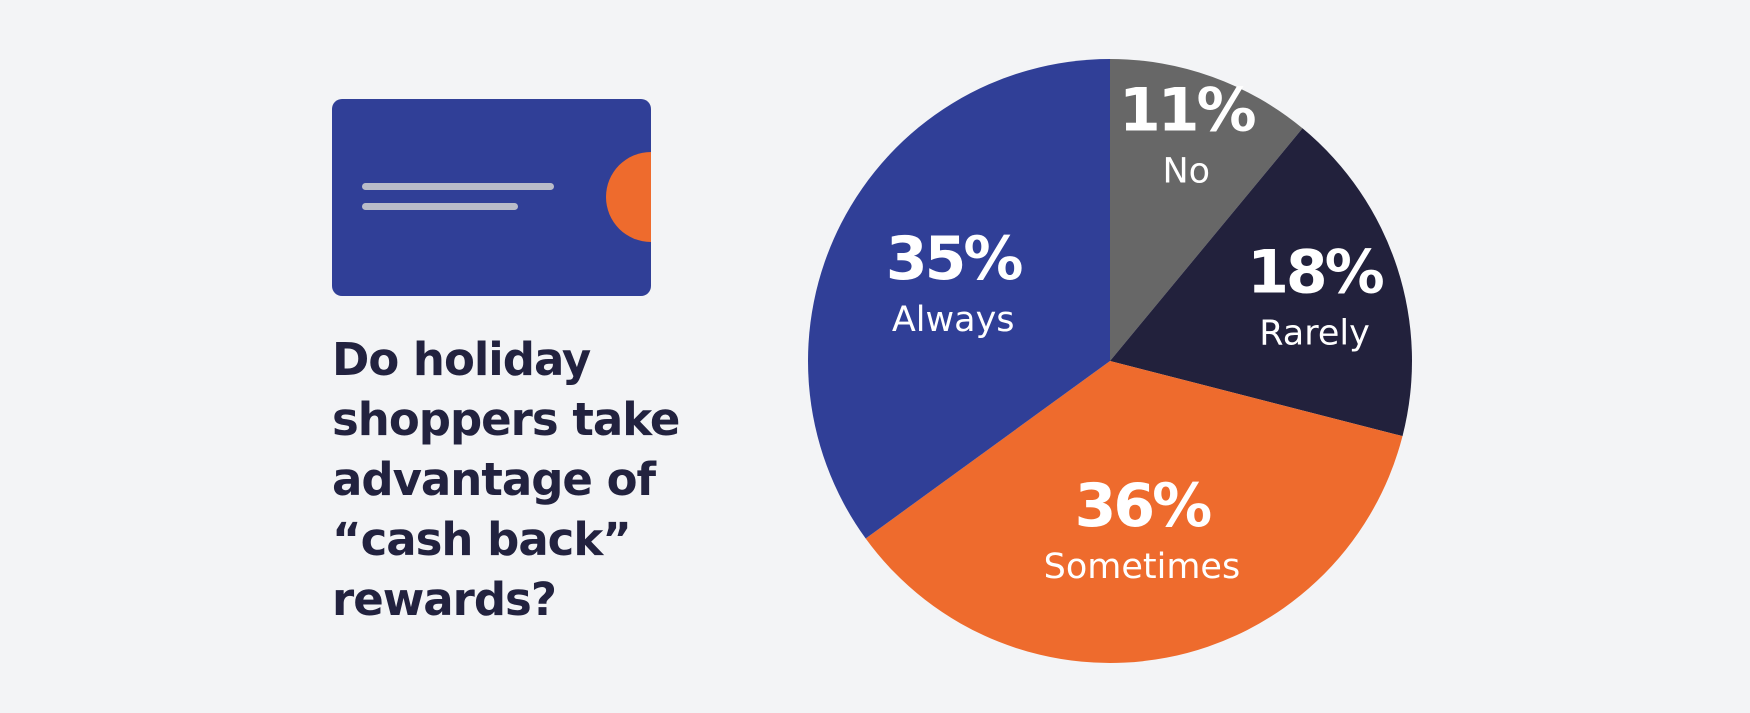  What do you see at coordinates (1206, 210) in the screenshot?
I see `pie-slice-no` at bounding box center [1206, 210].